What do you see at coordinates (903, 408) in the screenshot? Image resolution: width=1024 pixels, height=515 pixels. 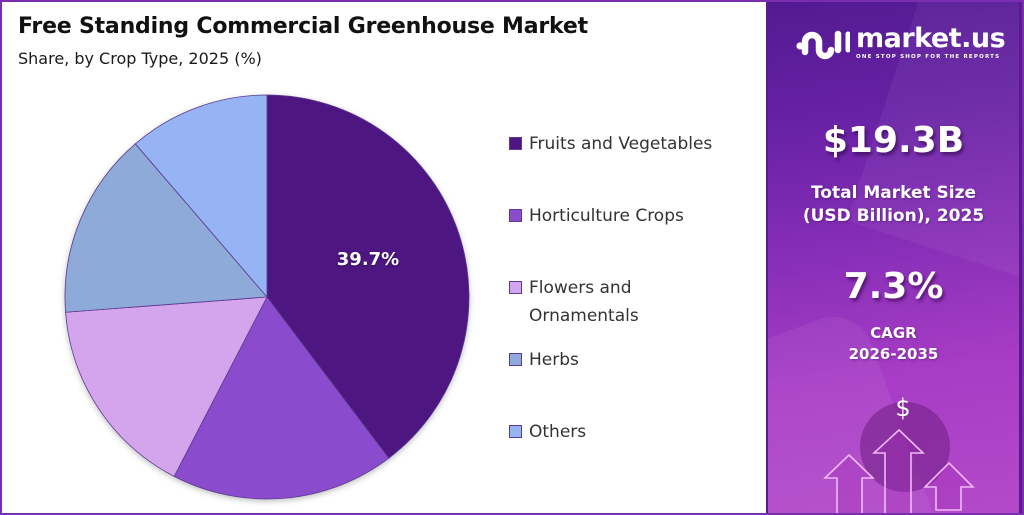 I see `dollar-icon: $` at bounding box center [903, 408].